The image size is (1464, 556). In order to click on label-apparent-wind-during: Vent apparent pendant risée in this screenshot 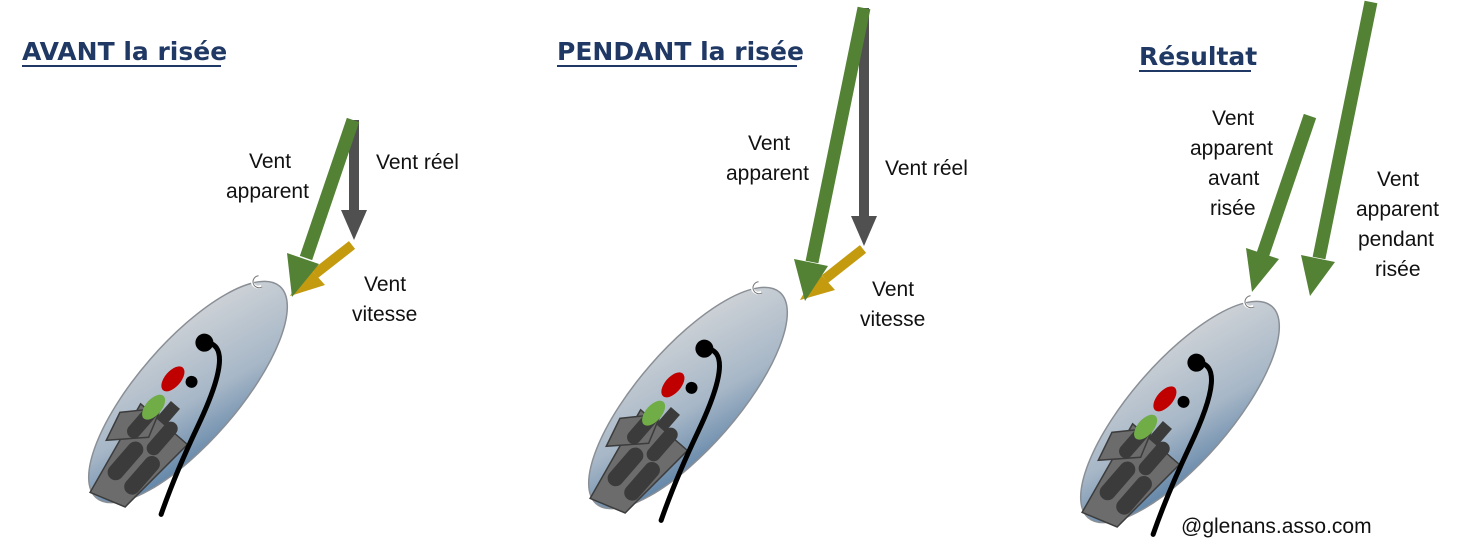, I will do `click(1400, 224)`.